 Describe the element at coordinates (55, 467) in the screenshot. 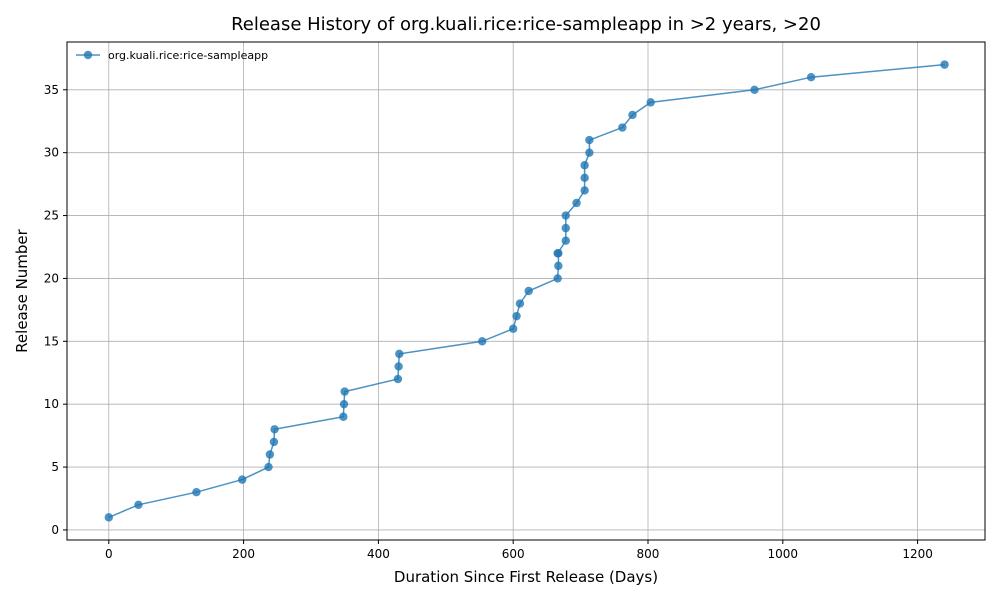

I see `y-tick-label: 5` at that location.